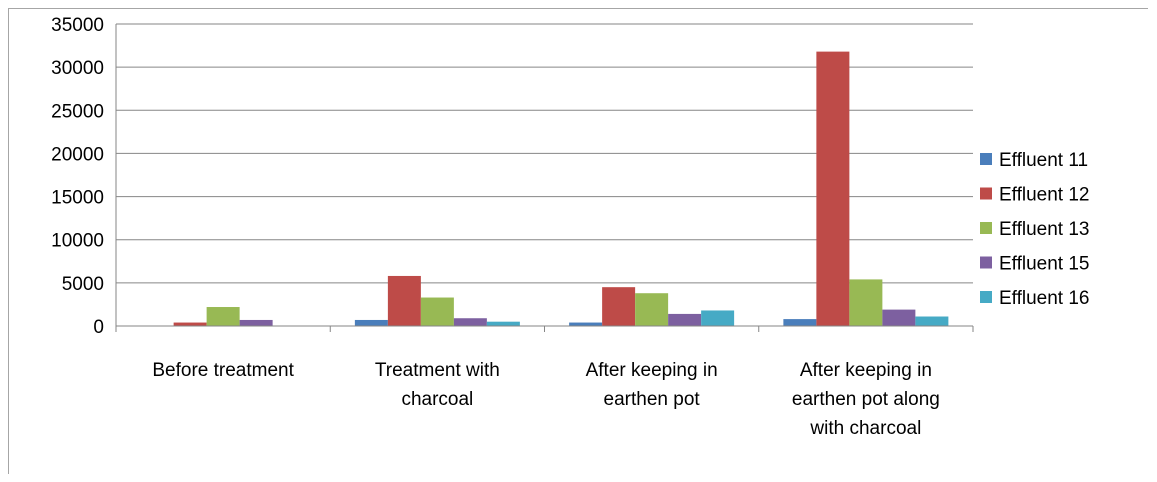 The height and width of the screenshot is (482, 1157). I want to click on x-category-label-line: Treatment with, so click(437, 370).